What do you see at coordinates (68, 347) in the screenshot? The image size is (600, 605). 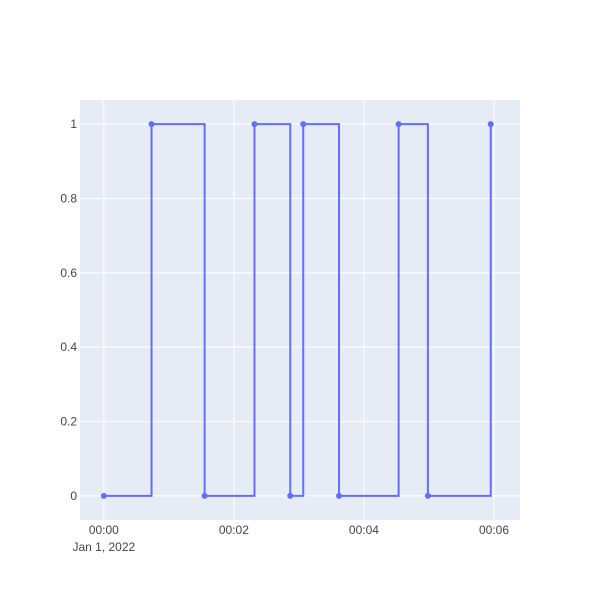 I see `y-tick-label: 0.4` at bounding box center [68, 347].